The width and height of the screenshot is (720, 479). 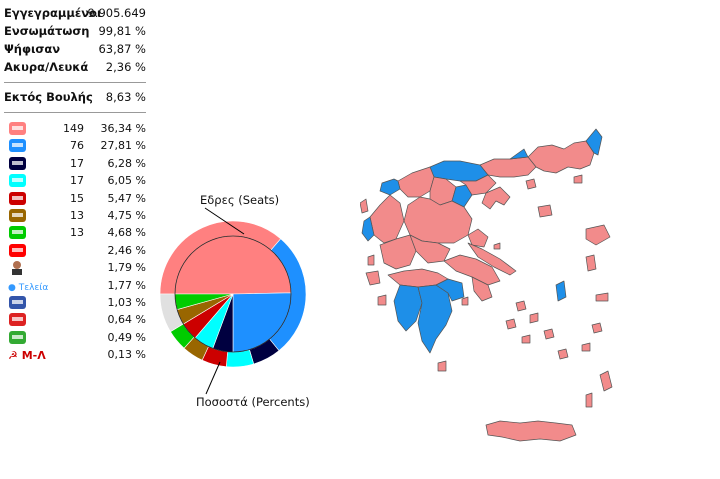 I want to click on syriza-logo-icon, so click(x=19, y=128).